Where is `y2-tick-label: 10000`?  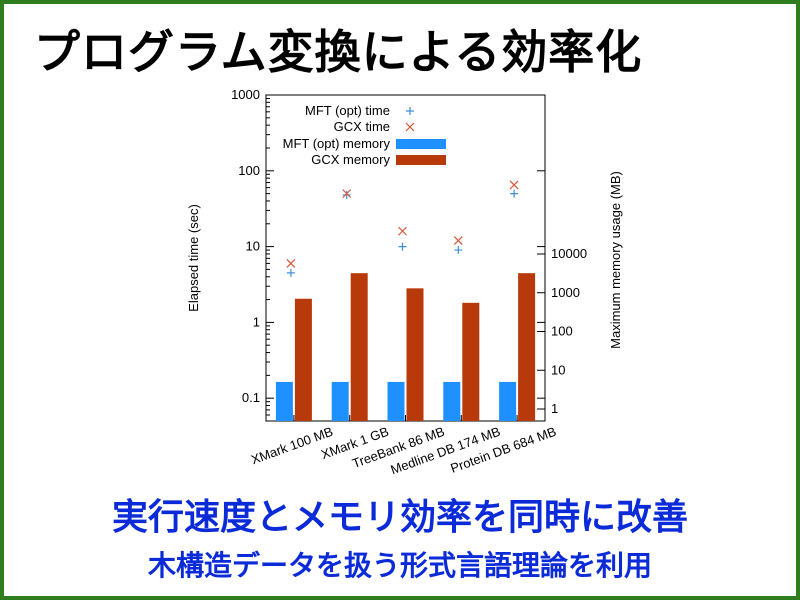 y2-tick-label: 10000 is located at coordinates (569, 253).